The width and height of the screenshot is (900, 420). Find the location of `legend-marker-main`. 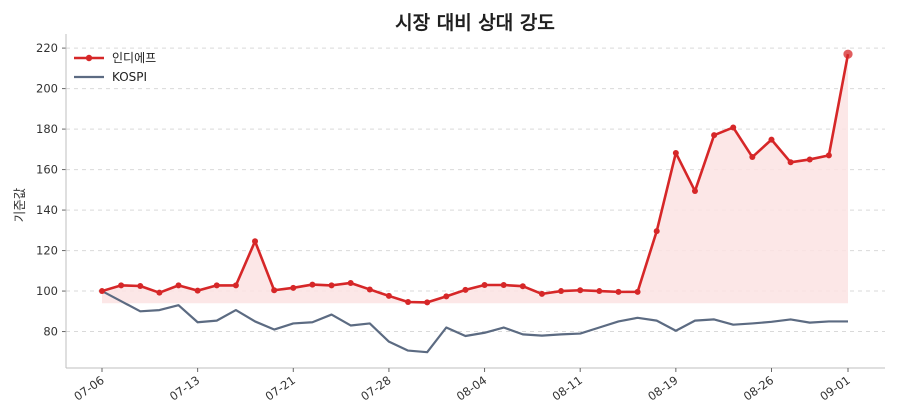

legend-marker-main is located at coordinates (89, 58).